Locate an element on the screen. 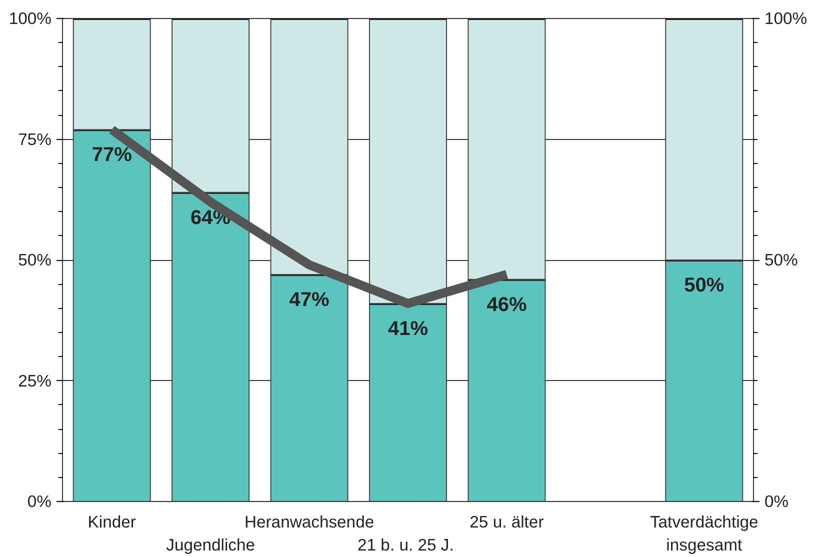  y2-tick-label: 50% is located at coordinates (781, 260).